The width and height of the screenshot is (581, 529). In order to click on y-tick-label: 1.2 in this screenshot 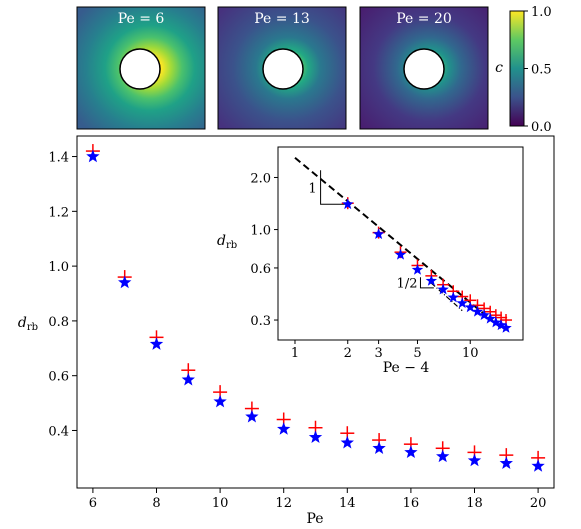, I will do `click(58, 212)`.